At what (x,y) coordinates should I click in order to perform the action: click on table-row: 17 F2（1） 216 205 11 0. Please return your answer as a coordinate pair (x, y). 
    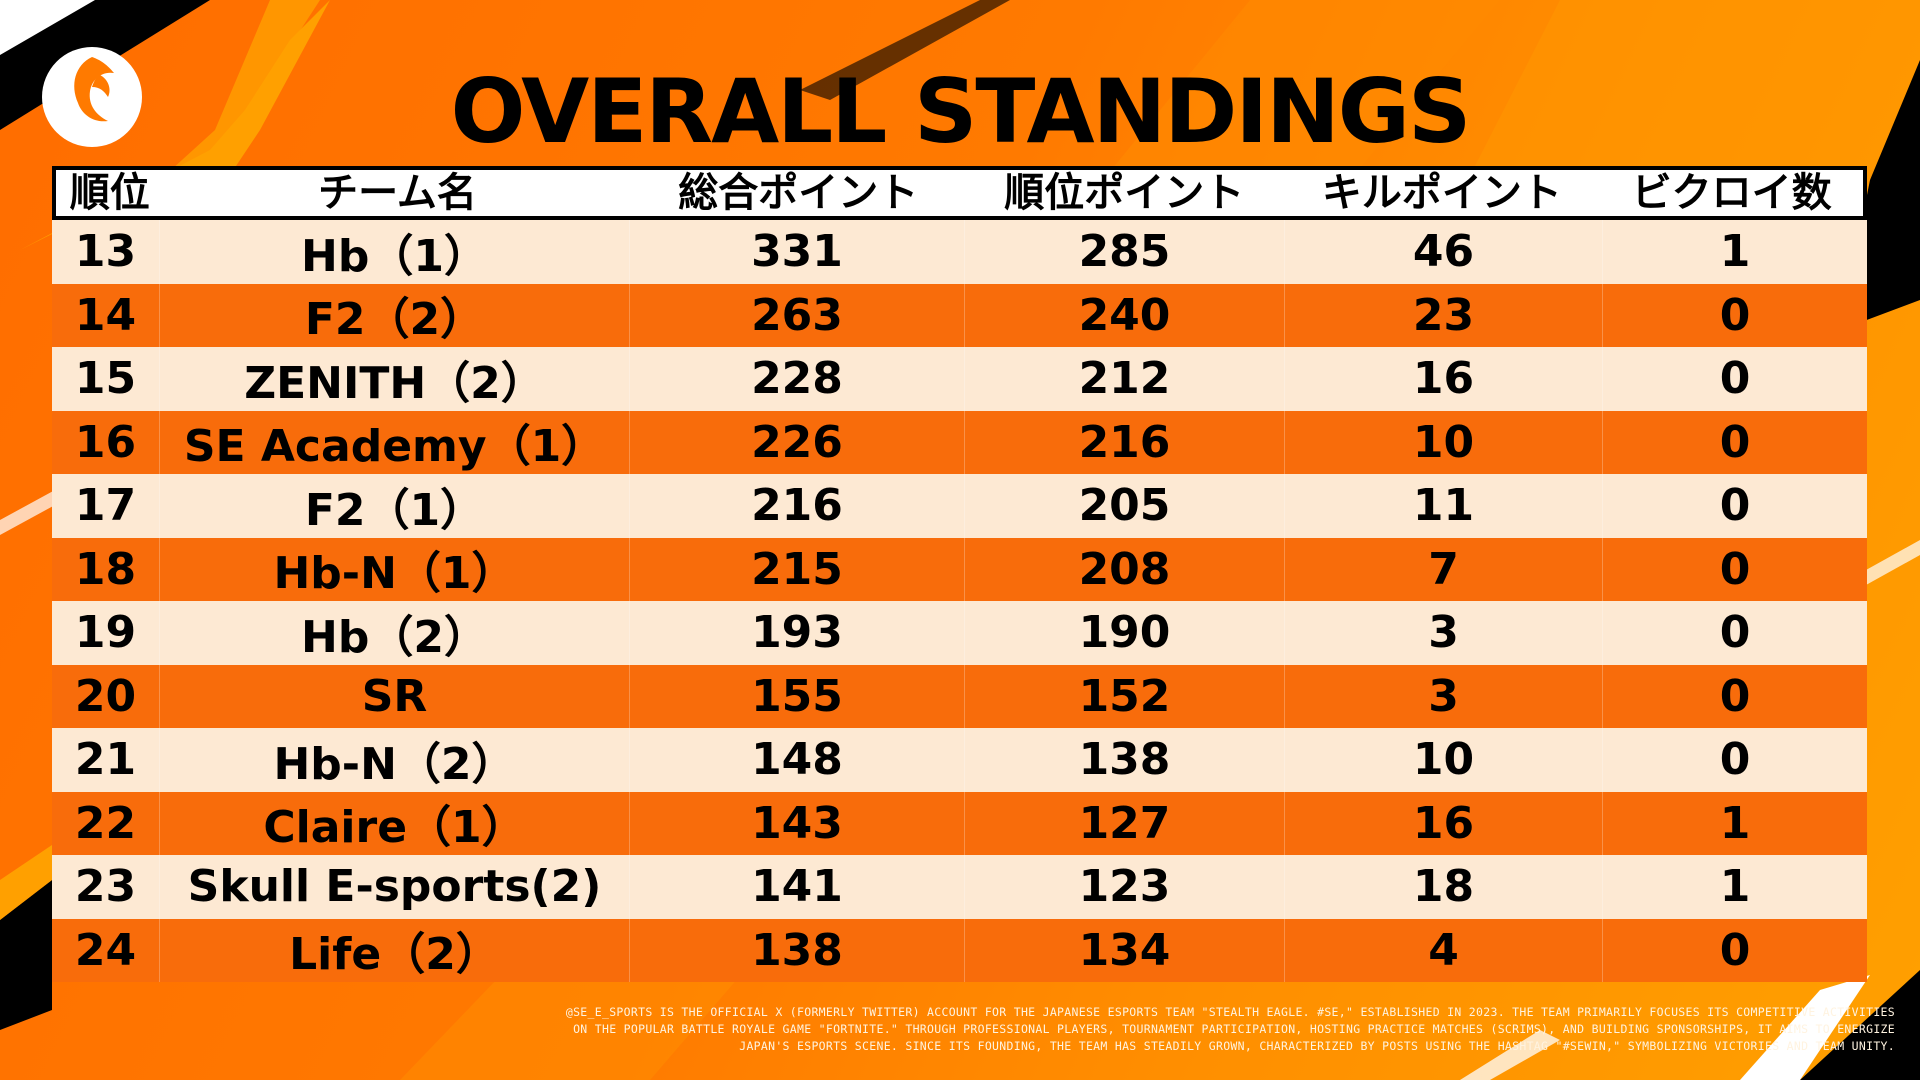
    Looking at the image, I should click on (959, 506).